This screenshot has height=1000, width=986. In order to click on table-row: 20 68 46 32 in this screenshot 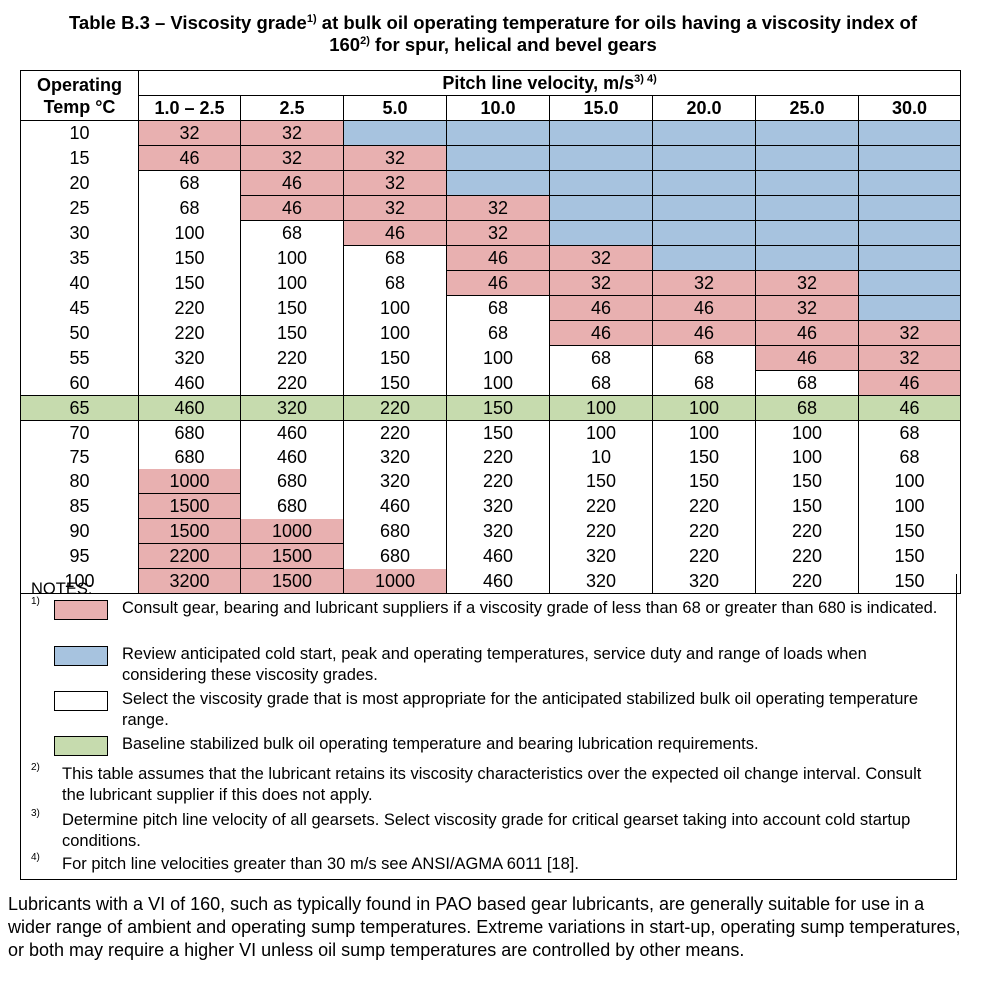, I will do `click(491, 183)`.